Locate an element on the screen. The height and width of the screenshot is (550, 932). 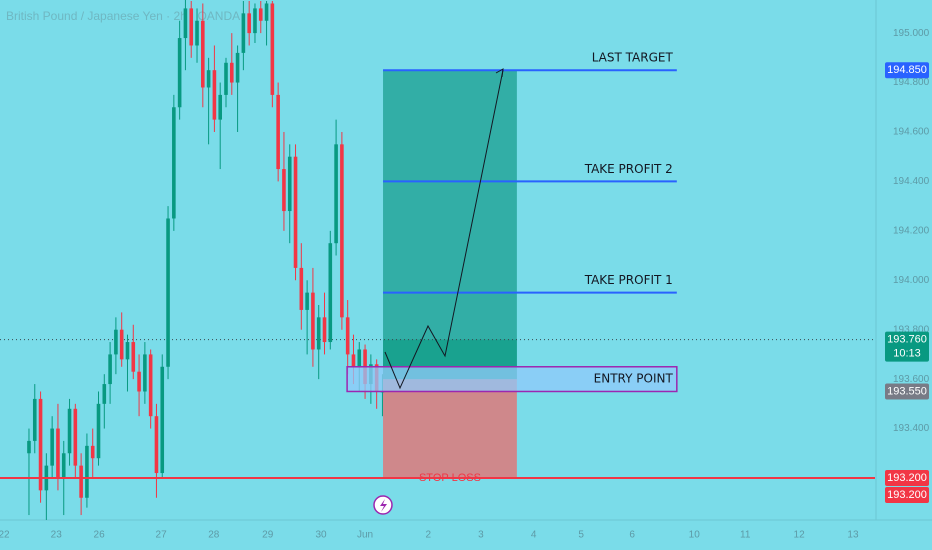
target-label: LAST TARGET is located at coordinates (633, 58).